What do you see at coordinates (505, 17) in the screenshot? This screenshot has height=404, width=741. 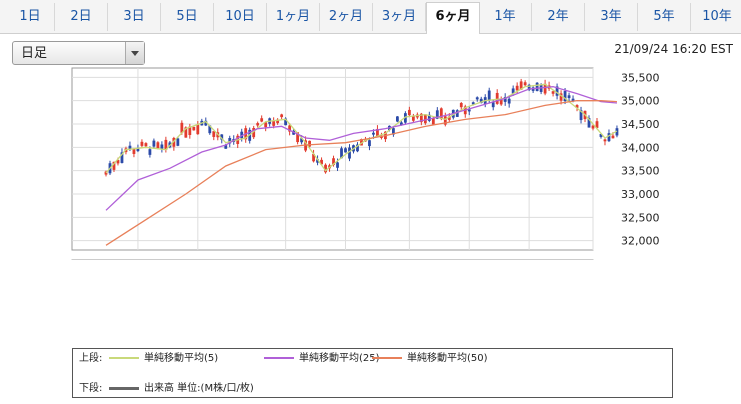 I see `tab-9: 1年` at bounding box center [505, 17].